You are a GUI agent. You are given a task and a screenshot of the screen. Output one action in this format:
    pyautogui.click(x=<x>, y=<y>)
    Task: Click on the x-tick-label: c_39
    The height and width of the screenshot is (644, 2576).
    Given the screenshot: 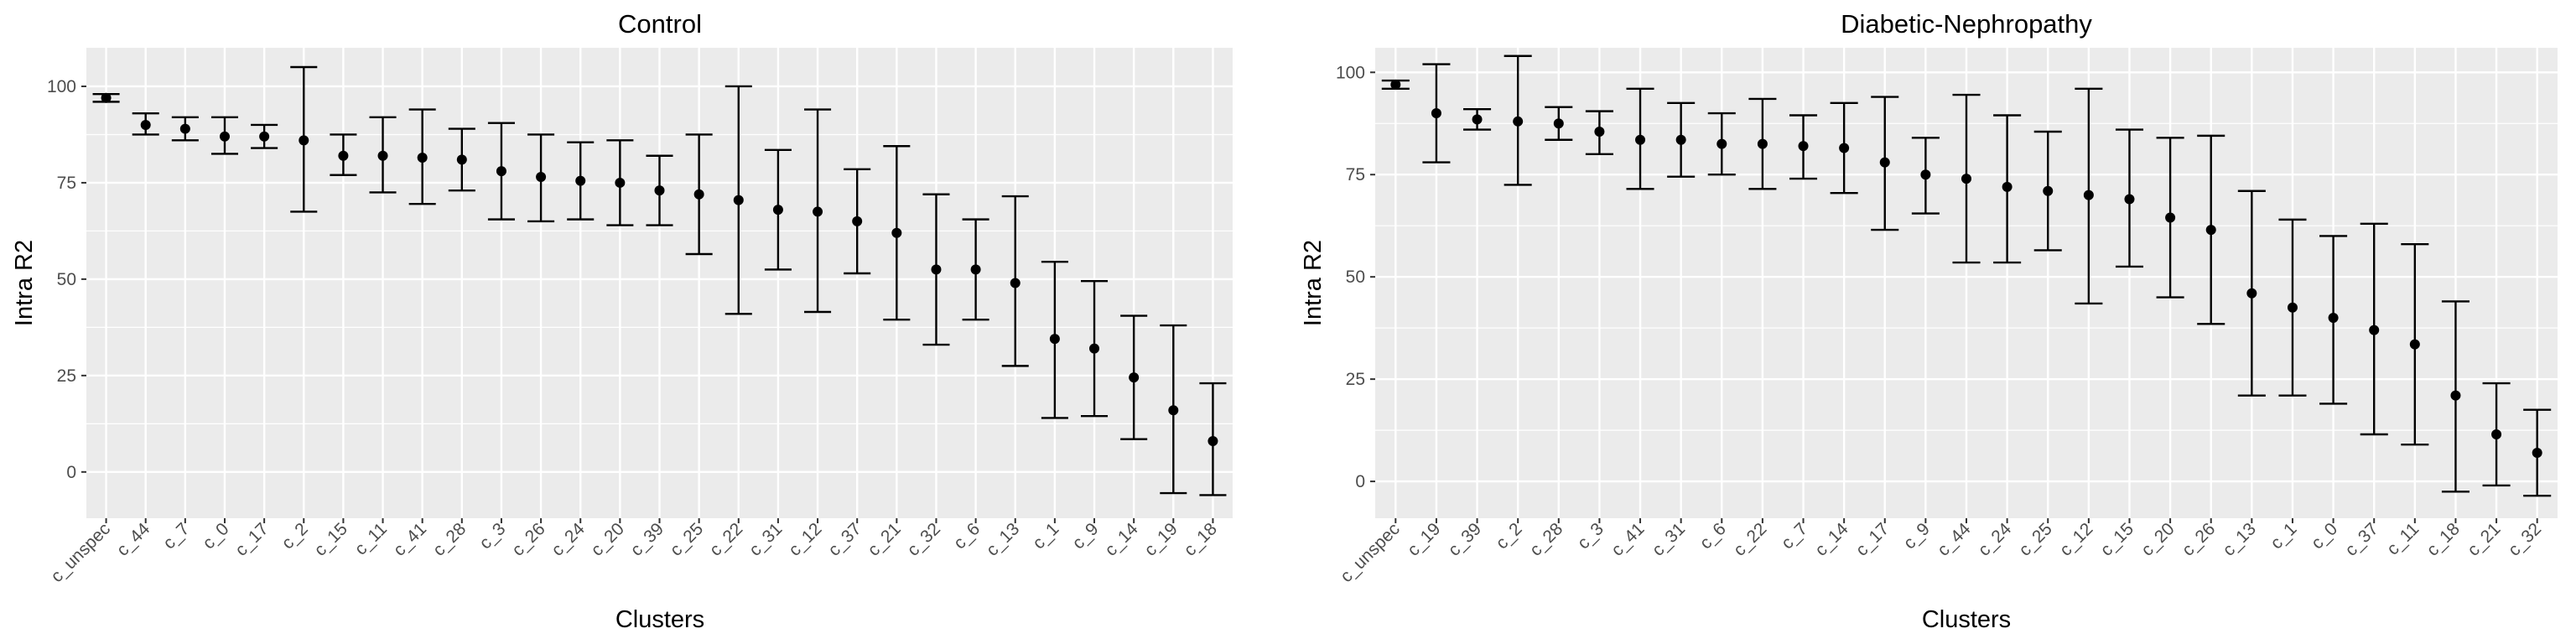 What is the action you would take?
    pyautogui.click(x=647, y=539)
    